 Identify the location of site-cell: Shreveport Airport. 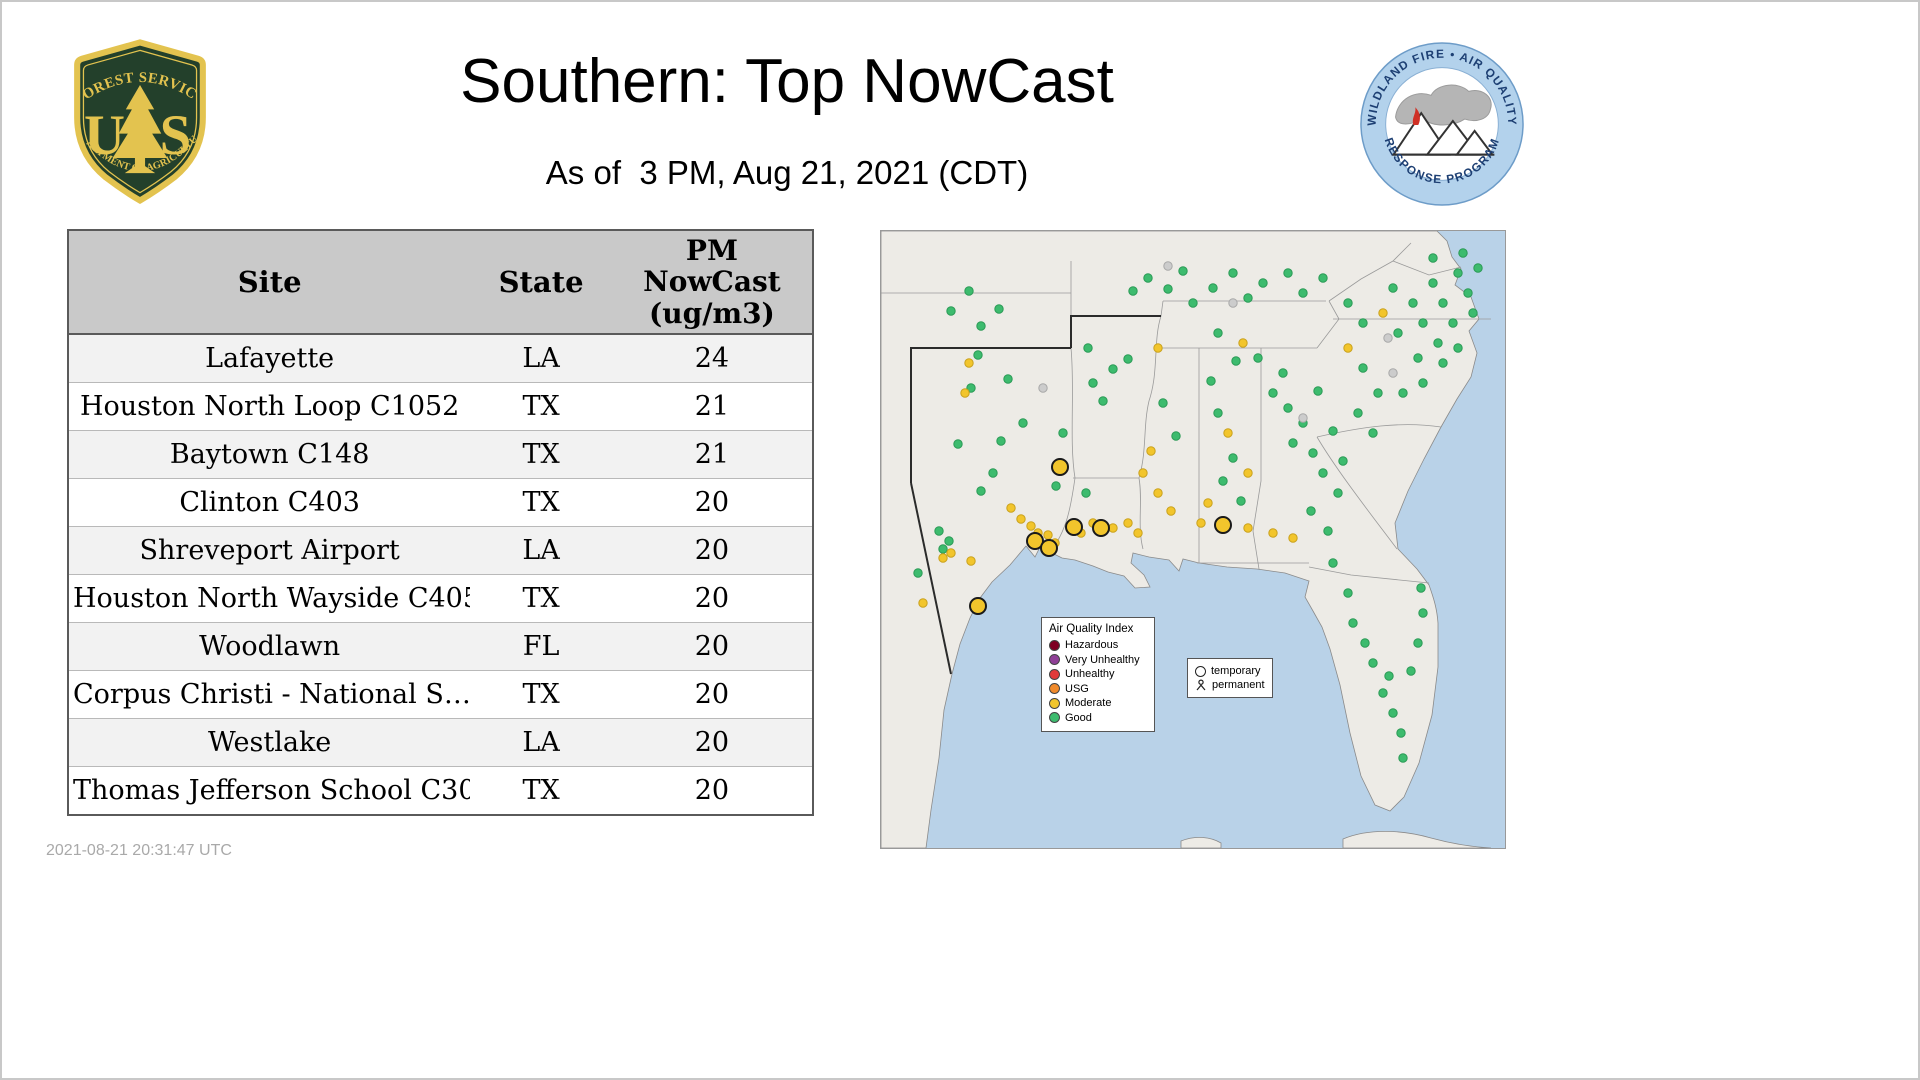
(269, 550).